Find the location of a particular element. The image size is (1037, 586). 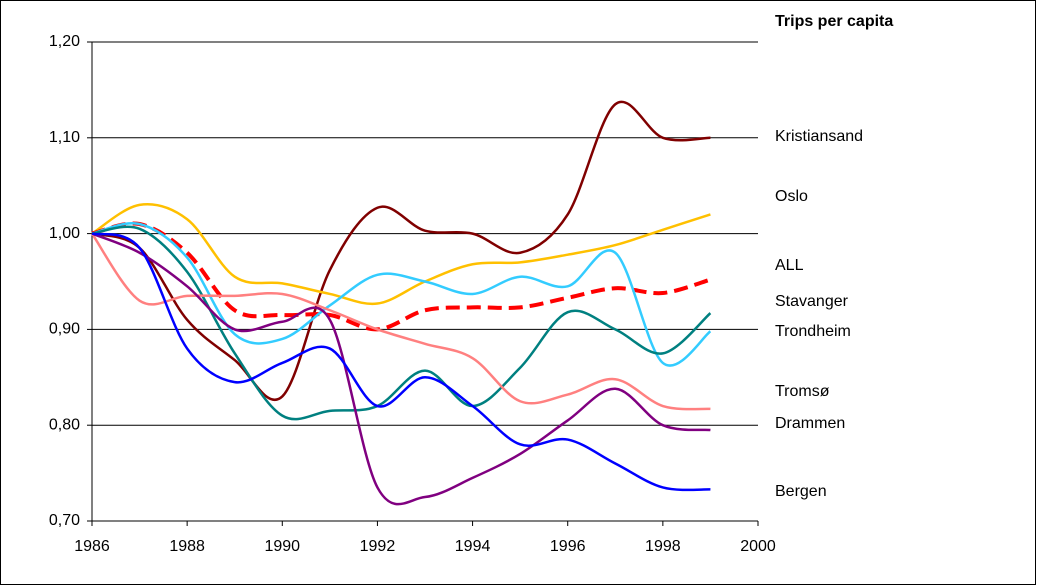

y-tick-label: 1,10 is located at coordinates (64, 137).